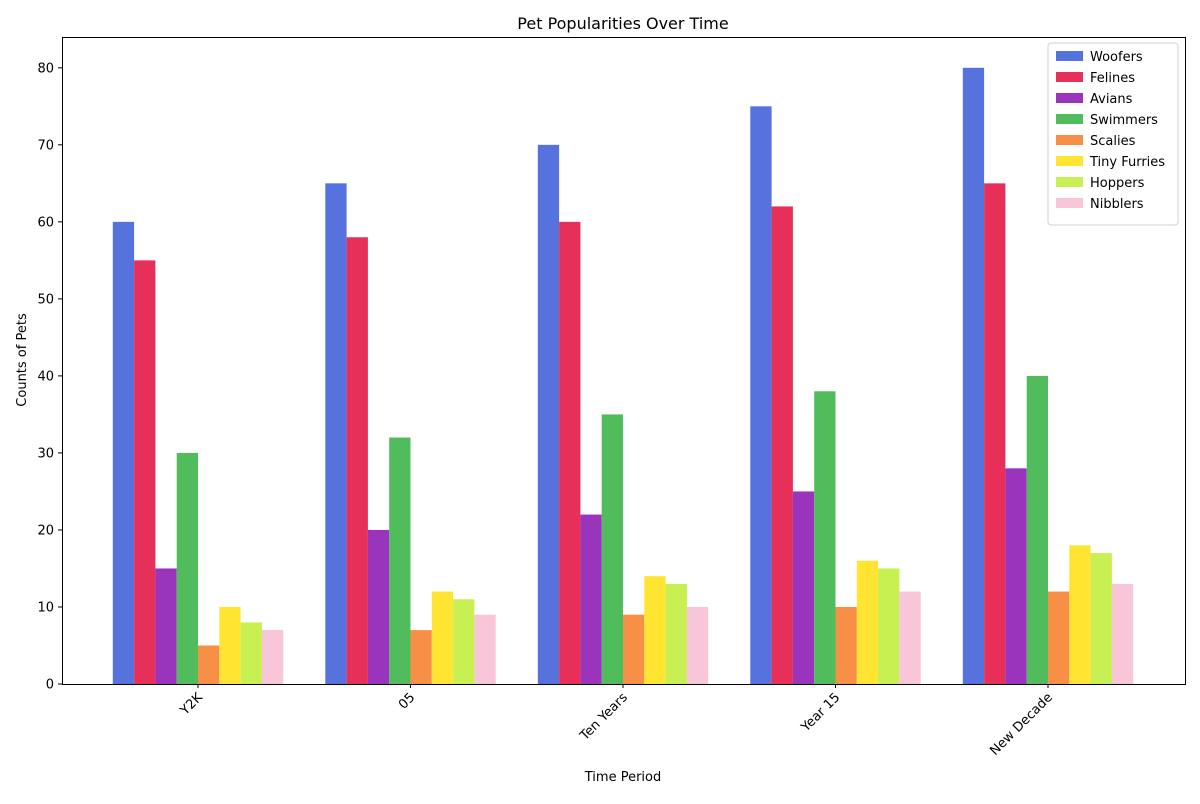 This screenshot has width=1200, height=804. What do you see at coordinates (1112, 78) in the screenshot?
I see `legend-label-felines: Felines` at bounding box center [1112, 78].